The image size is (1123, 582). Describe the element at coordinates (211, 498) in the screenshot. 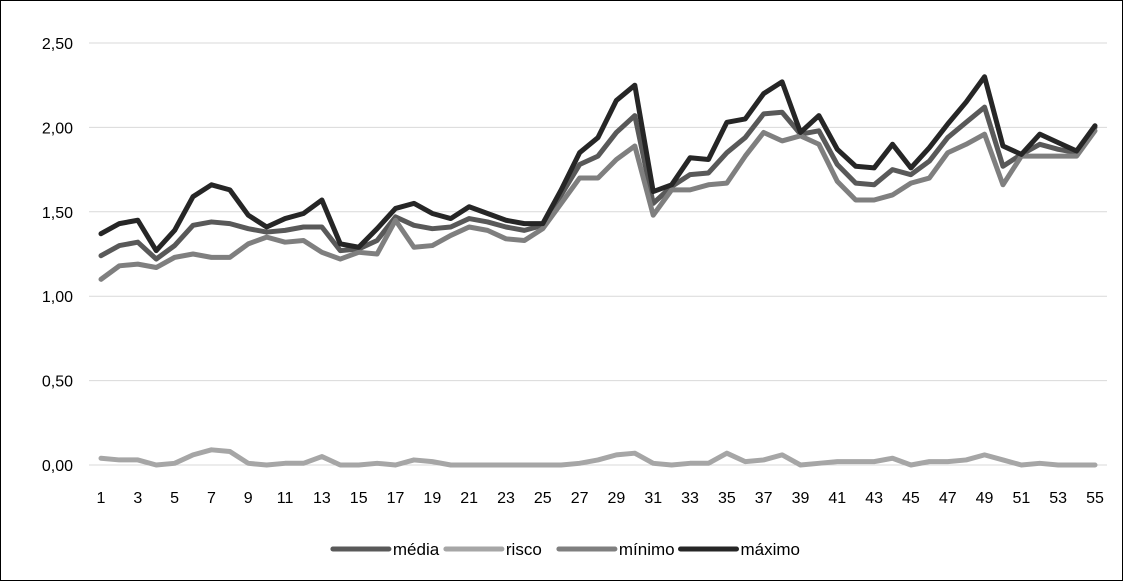

I see `x-tick-label: 7` at that location.